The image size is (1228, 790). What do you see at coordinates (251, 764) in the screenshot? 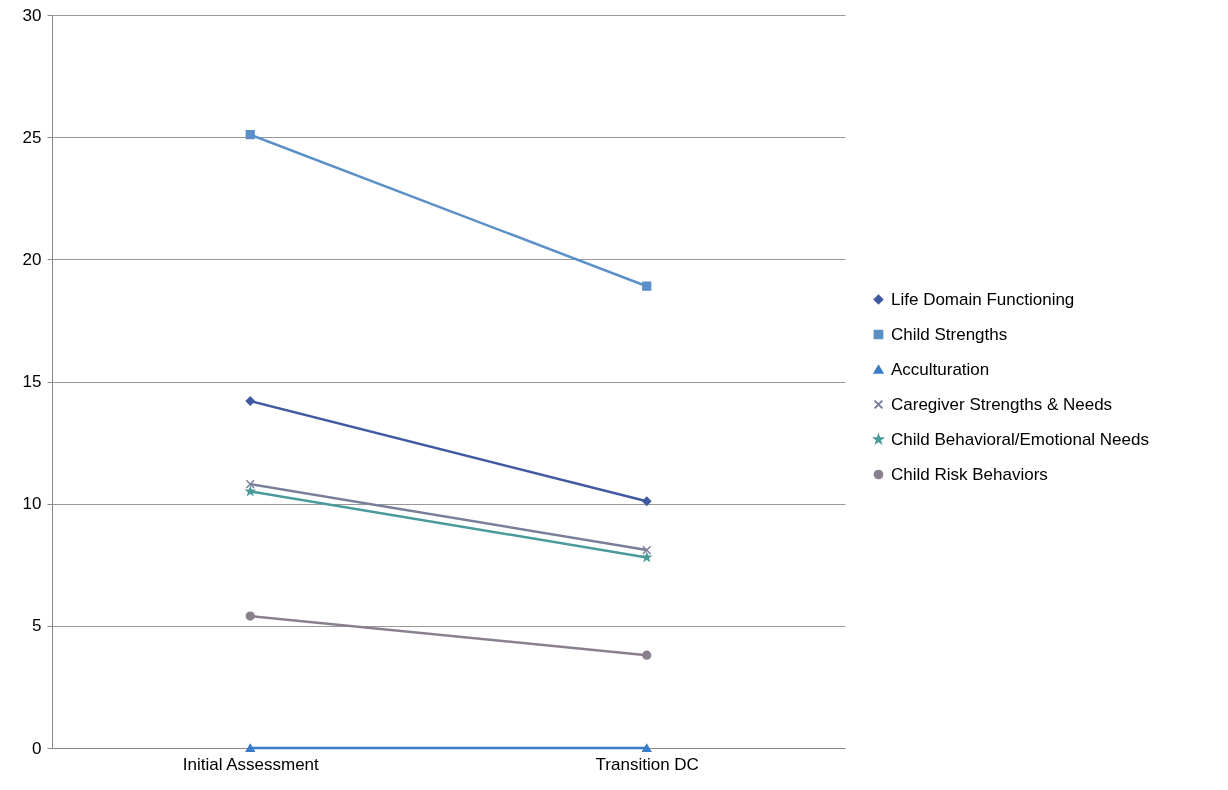
I see `x-tick-label: Initial Assessment` at bounding box center [251, 764].